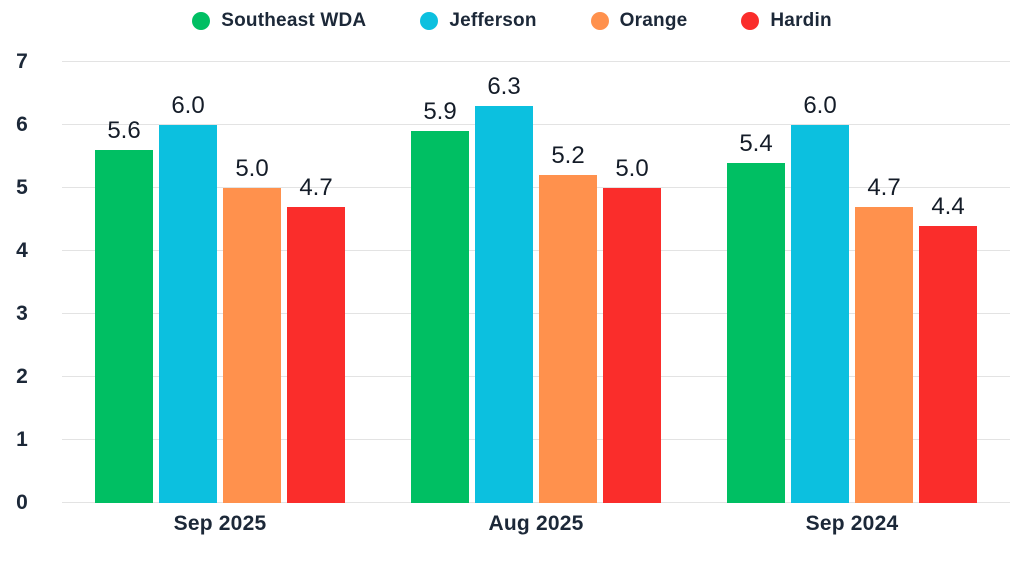 This screenshot has width=1024, height=575. What do you see at coordinates (124, 131) in the screenshot?
I see `bar-value-label: 5.6` at bounding box center [124, 131].